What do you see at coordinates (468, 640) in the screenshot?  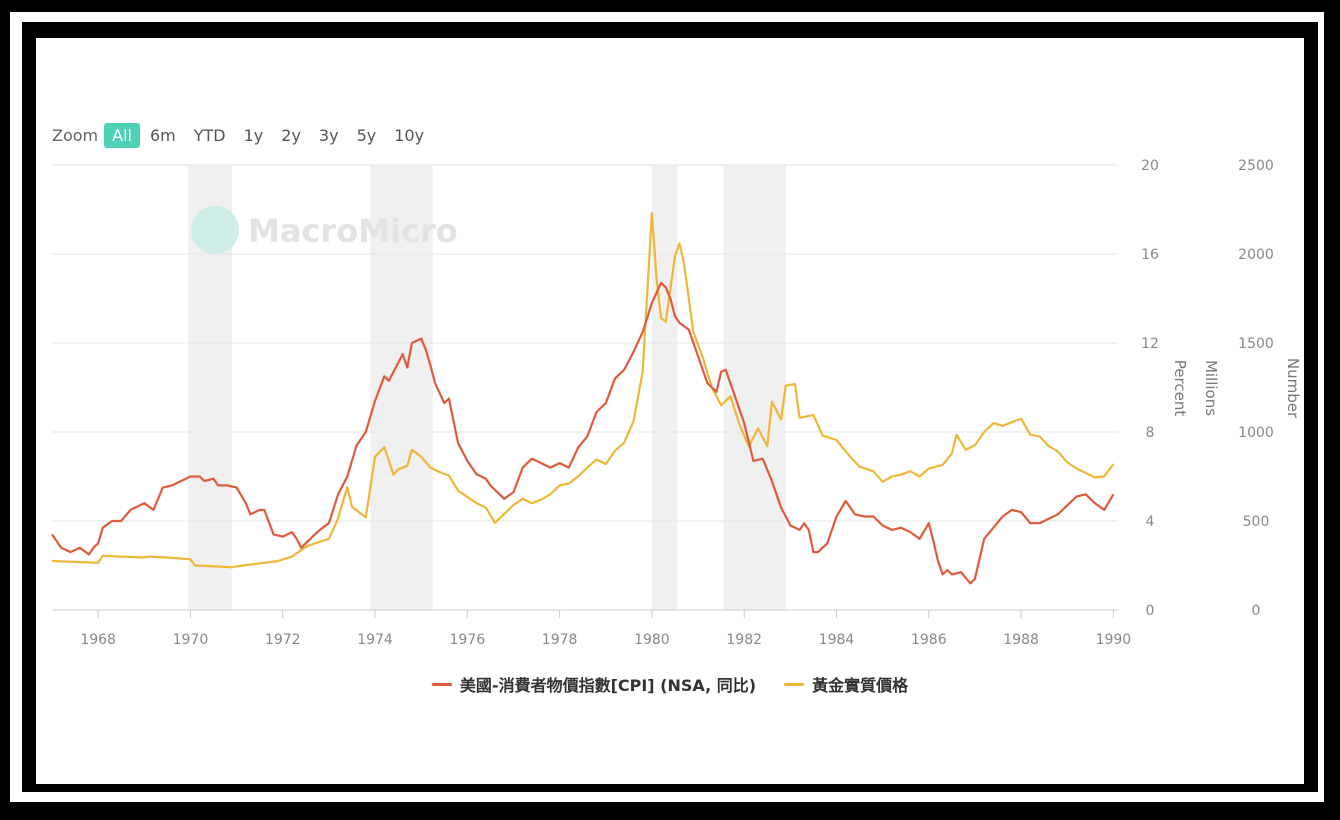 I see `x-tick-label: 1976` at bounding box center [468, 640].